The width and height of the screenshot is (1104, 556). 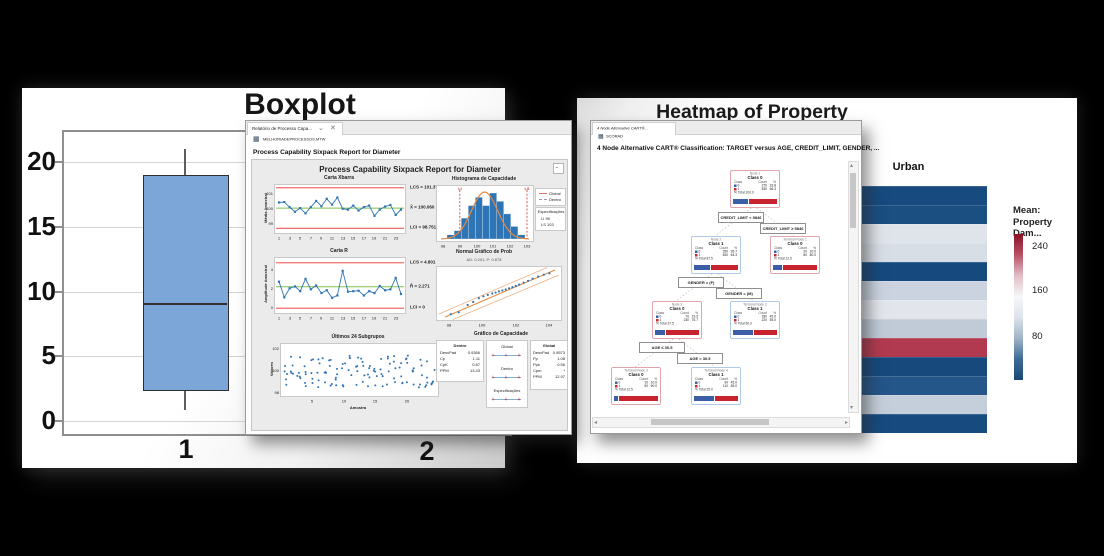 What do you see at coordinates (358, 408) in the screenshot?
I see `x-axis-title: Amostra` at bounding box center [358, 408].